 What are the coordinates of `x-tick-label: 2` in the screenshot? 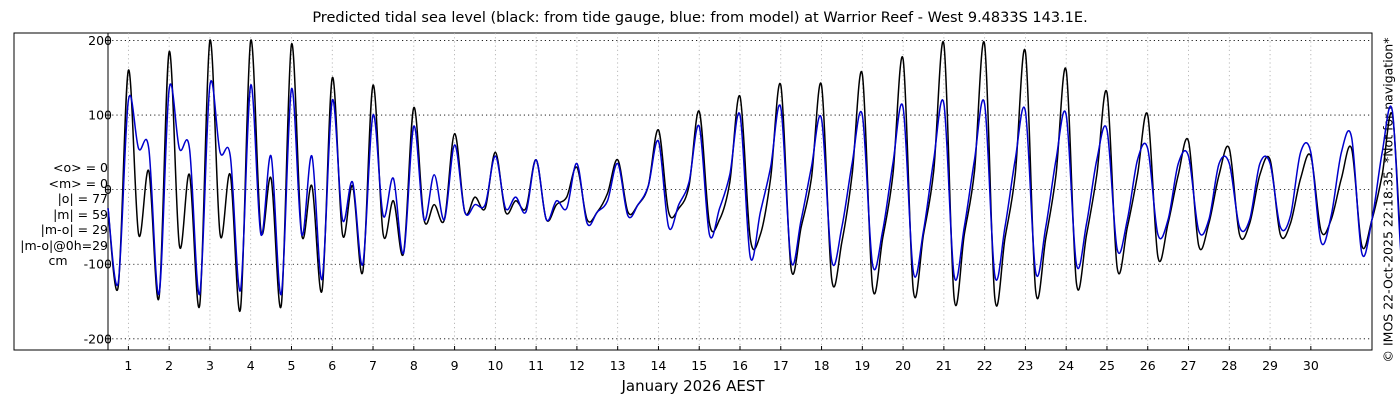 It's located at (169, 365).